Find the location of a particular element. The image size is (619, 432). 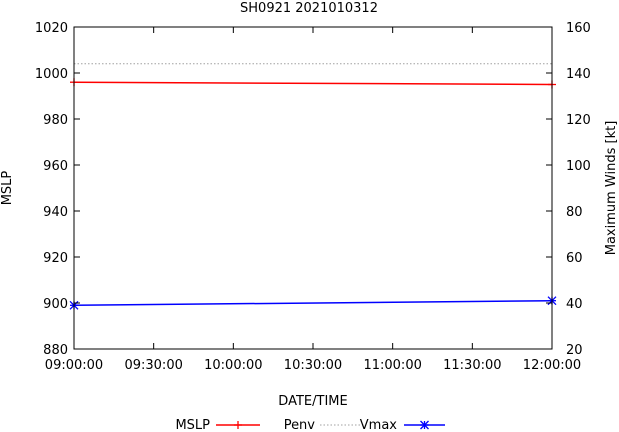

y-tick-label-left: 940 is located at coordinates (55, 212).